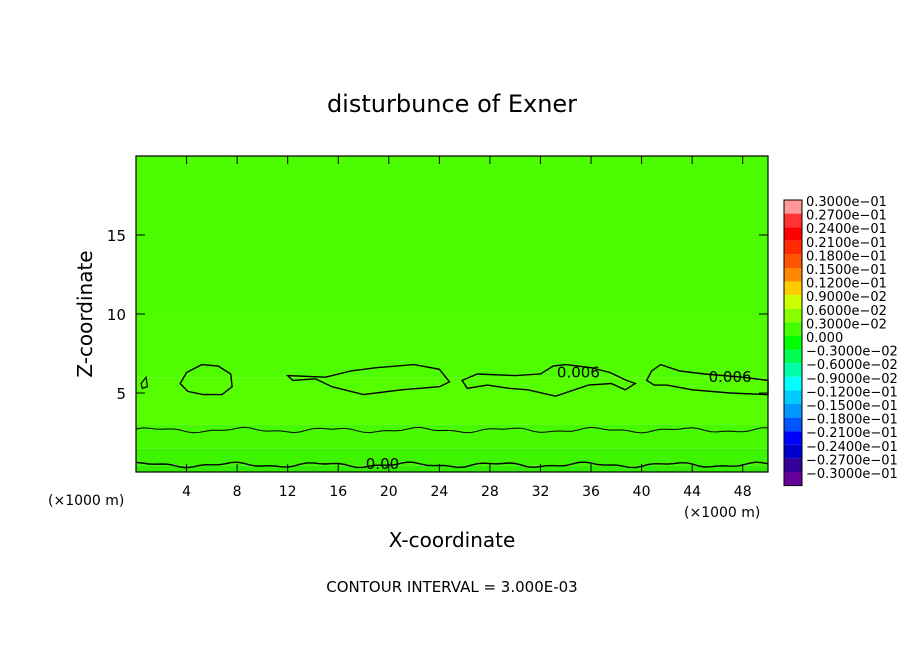 Image resolution: width=904 pixels, height=654 pixels. Describe the element at coordinates (451, 587) in the screenshot. I see `contour-interval-footer: CONTOUR INTERVAL = 3.000E-03` at that location.